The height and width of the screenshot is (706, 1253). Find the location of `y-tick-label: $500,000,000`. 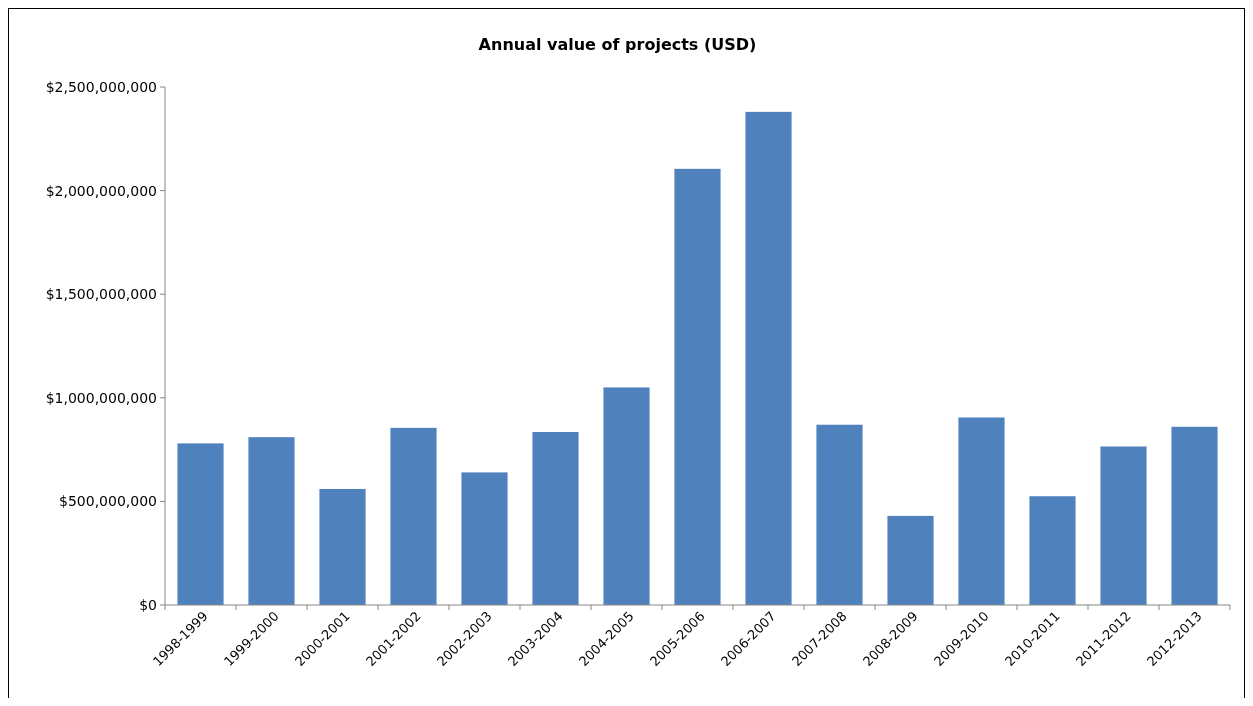

y-tick-label: $500,000,000 is located at coordinates (108, 501).